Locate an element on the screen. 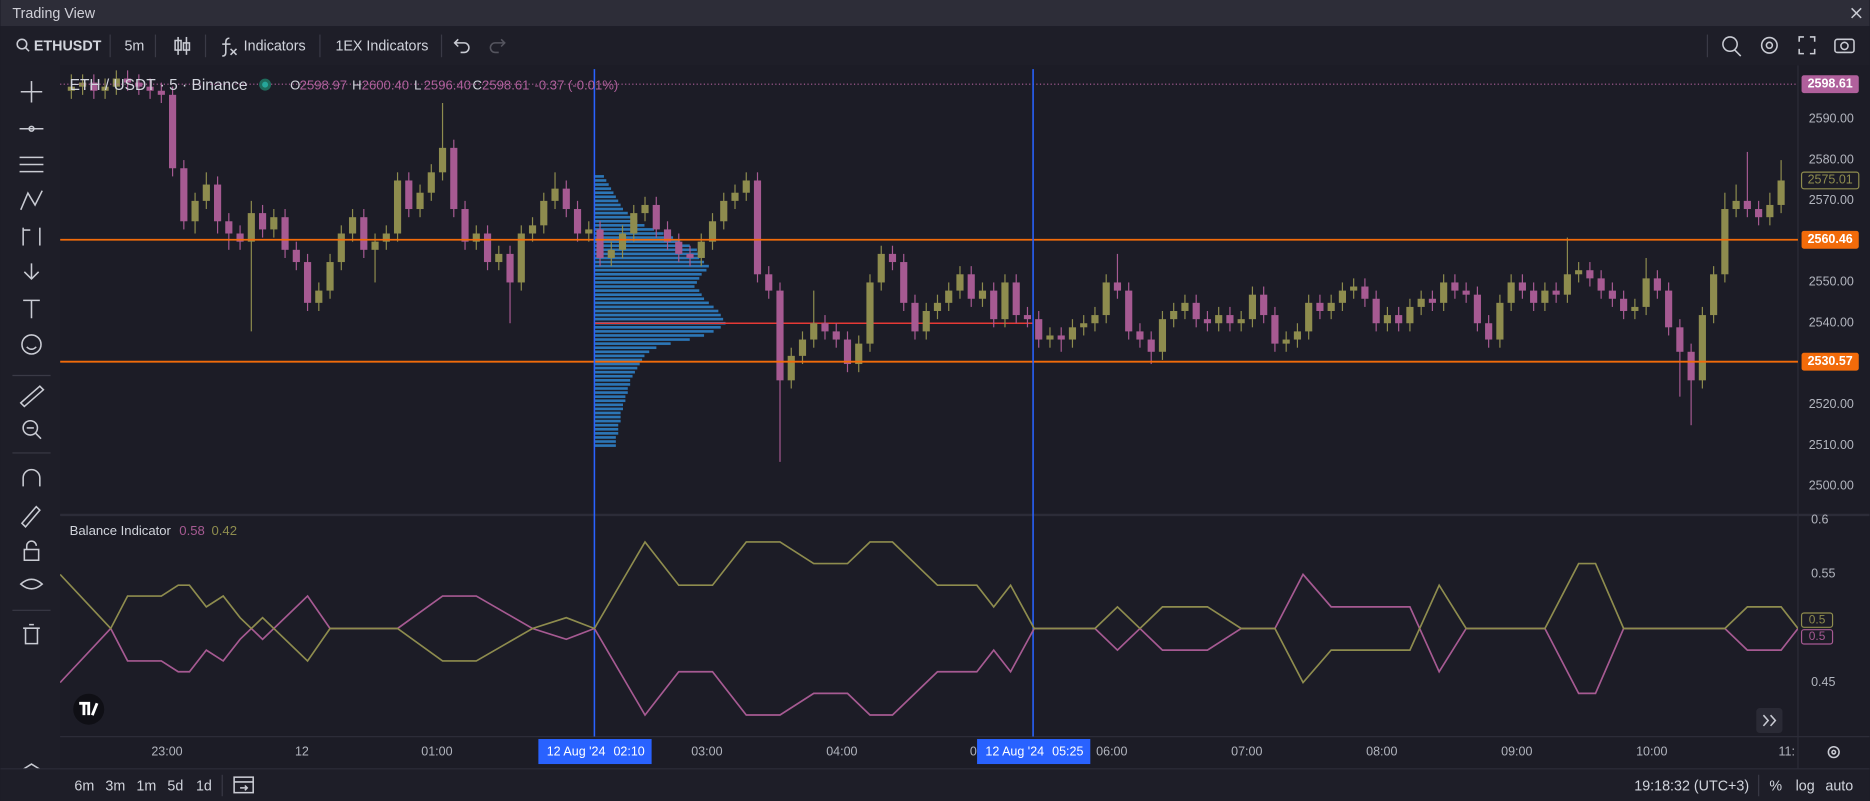  interval: 5m is located at coordinates (134, 46).